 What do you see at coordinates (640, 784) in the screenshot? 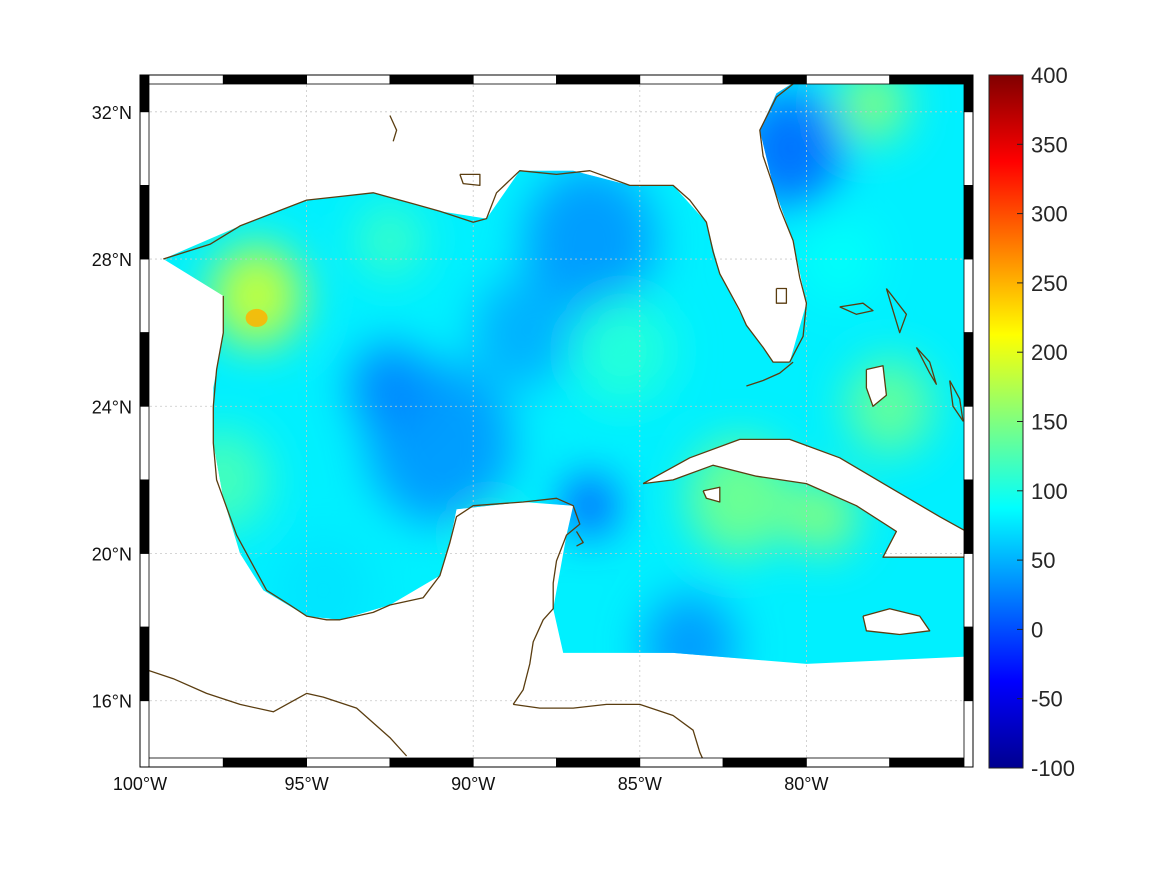
I see `x-tick-label: 85°W` at bounding box center [640, 784].